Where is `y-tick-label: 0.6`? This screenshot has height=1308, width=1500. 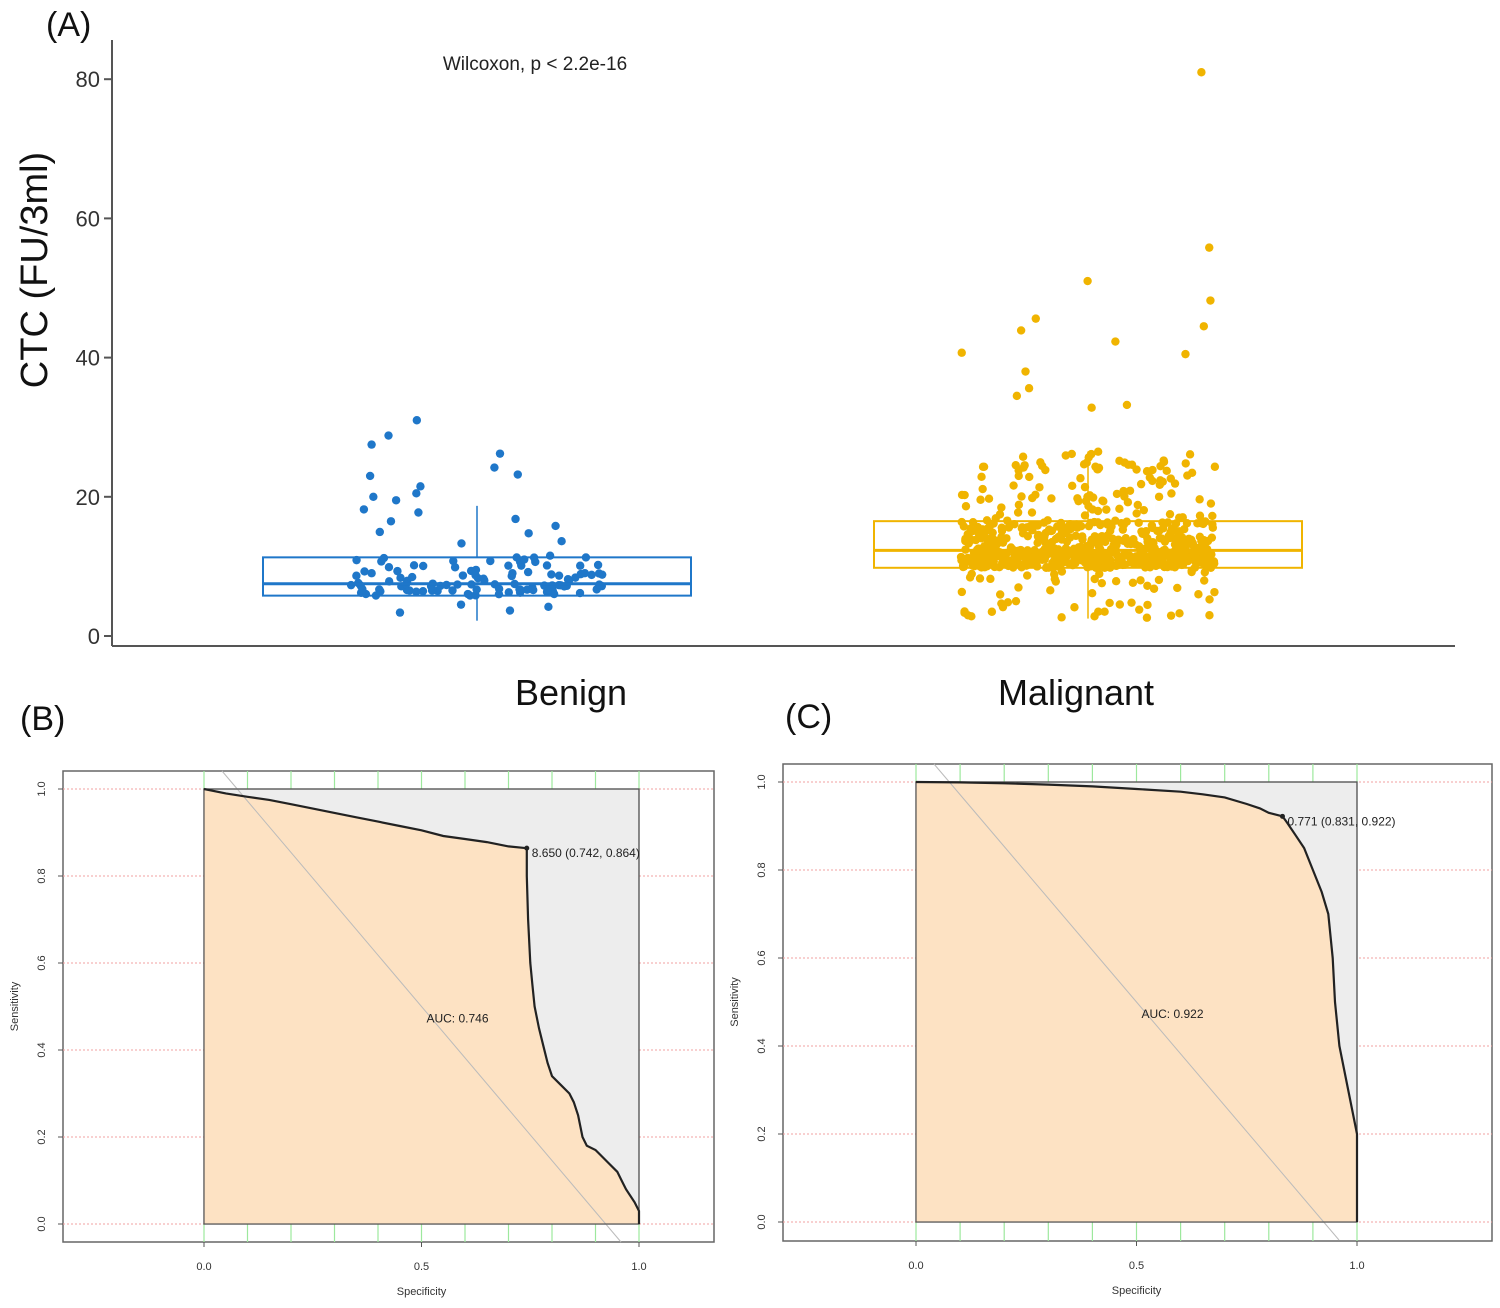
y-tick-label: 0.6 is located at coordinates (42, 962).